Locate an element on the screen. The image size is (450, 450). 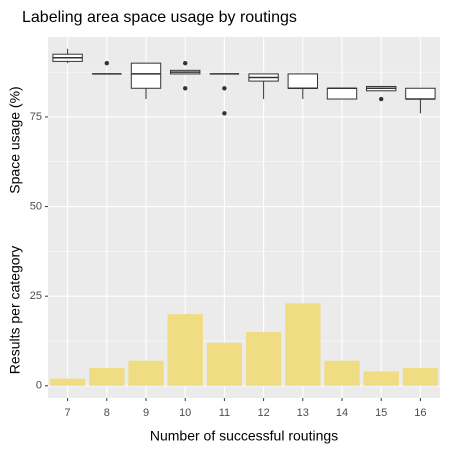
x-tick-label: 10 is located at coordinates (185, 413).